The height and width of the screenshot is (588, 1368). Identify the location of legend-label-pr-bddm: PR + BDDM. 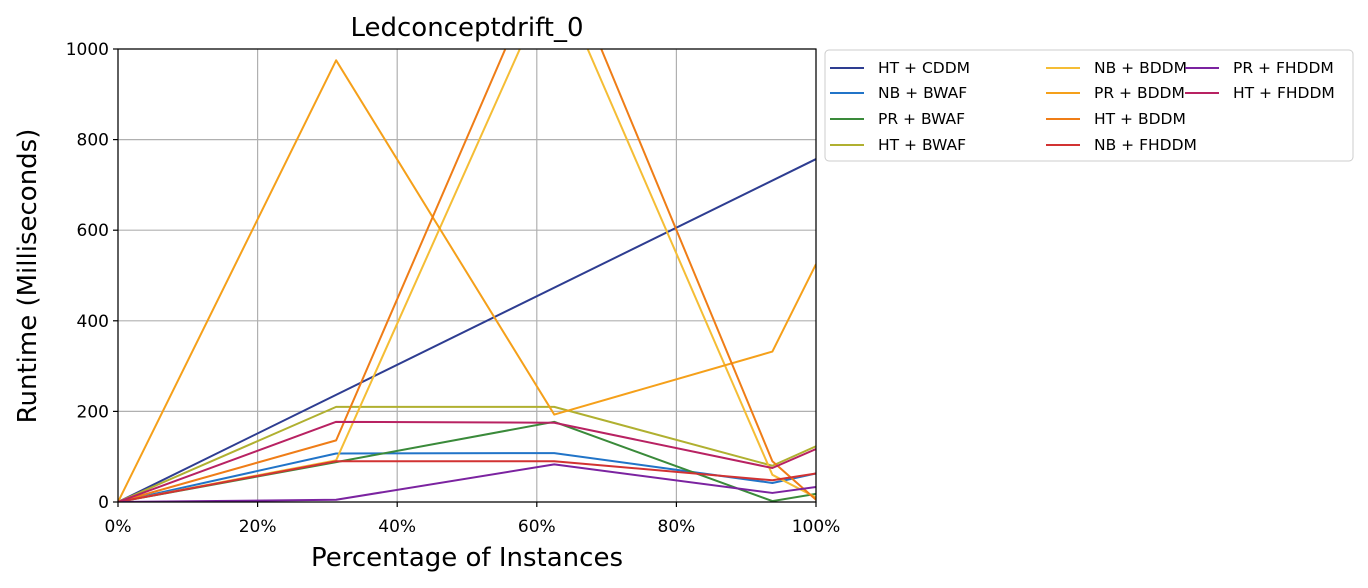
(1139, 93).